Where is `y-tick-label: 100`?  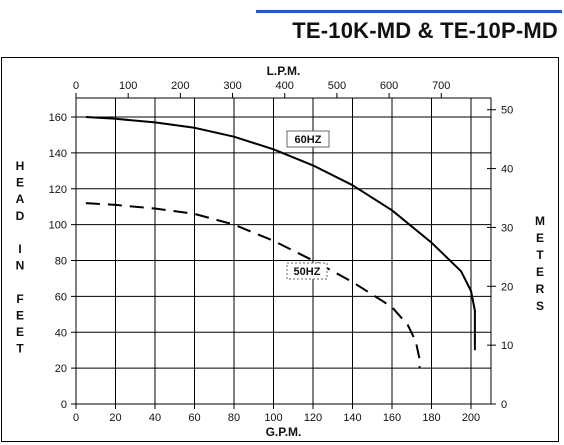 y-tick-label: 100 is located at coordinates (58, 226).